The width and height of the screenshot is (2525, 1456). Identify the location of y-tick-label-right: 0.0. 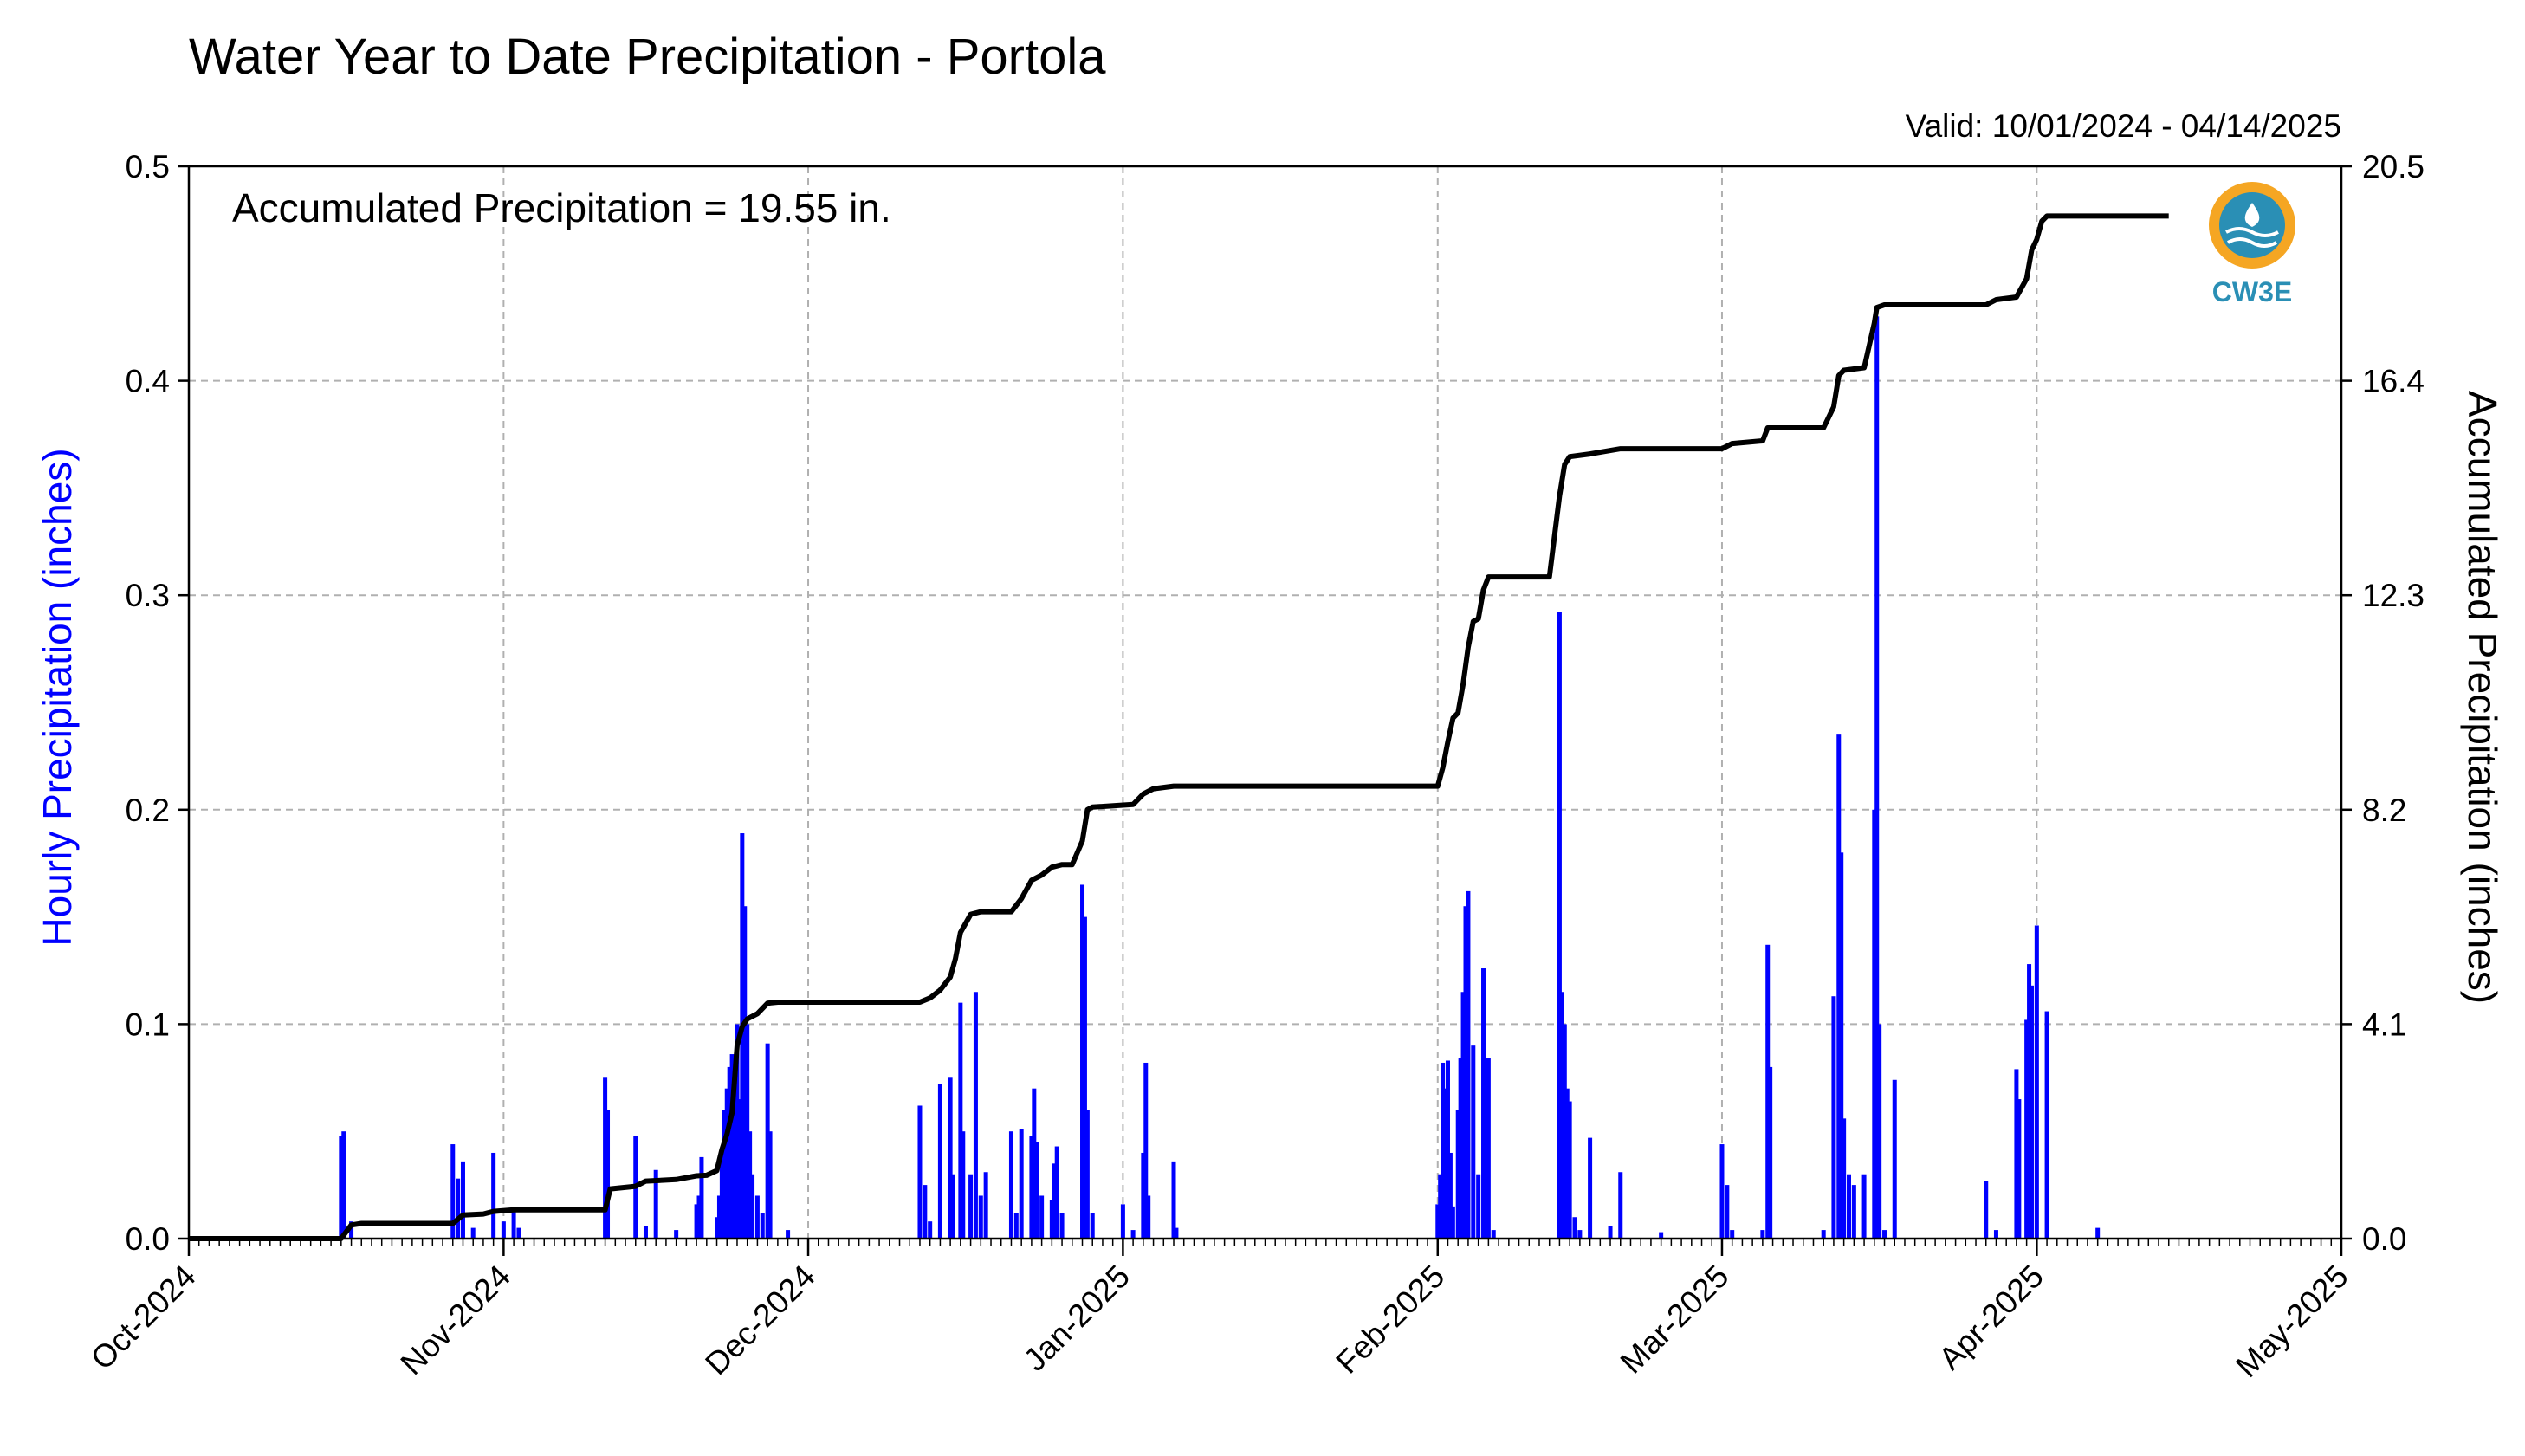
(2384, 1239).